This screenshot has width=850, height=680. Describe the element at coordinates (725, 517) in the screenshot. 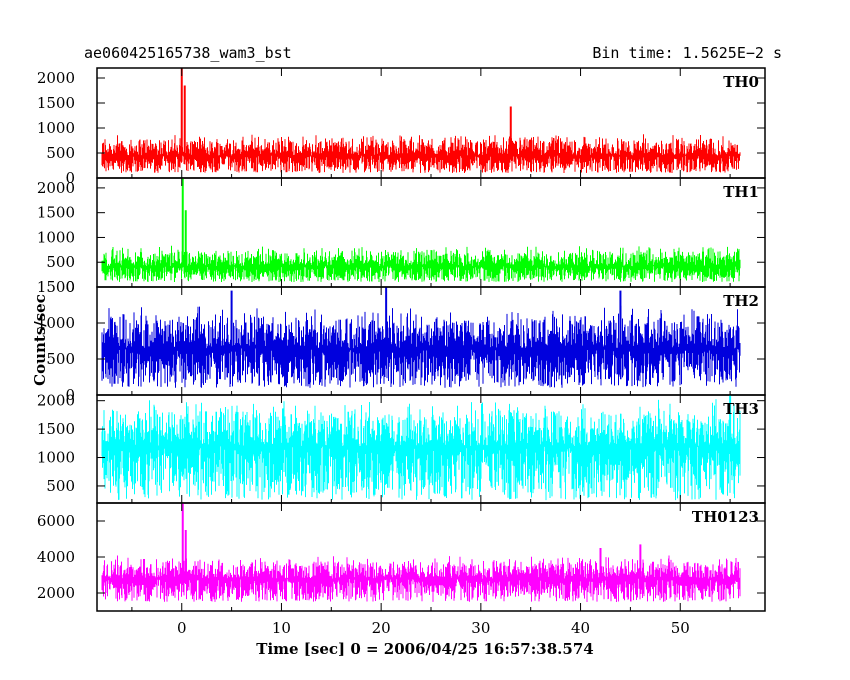

I see `series-label-th0123: TH0123` at that location.